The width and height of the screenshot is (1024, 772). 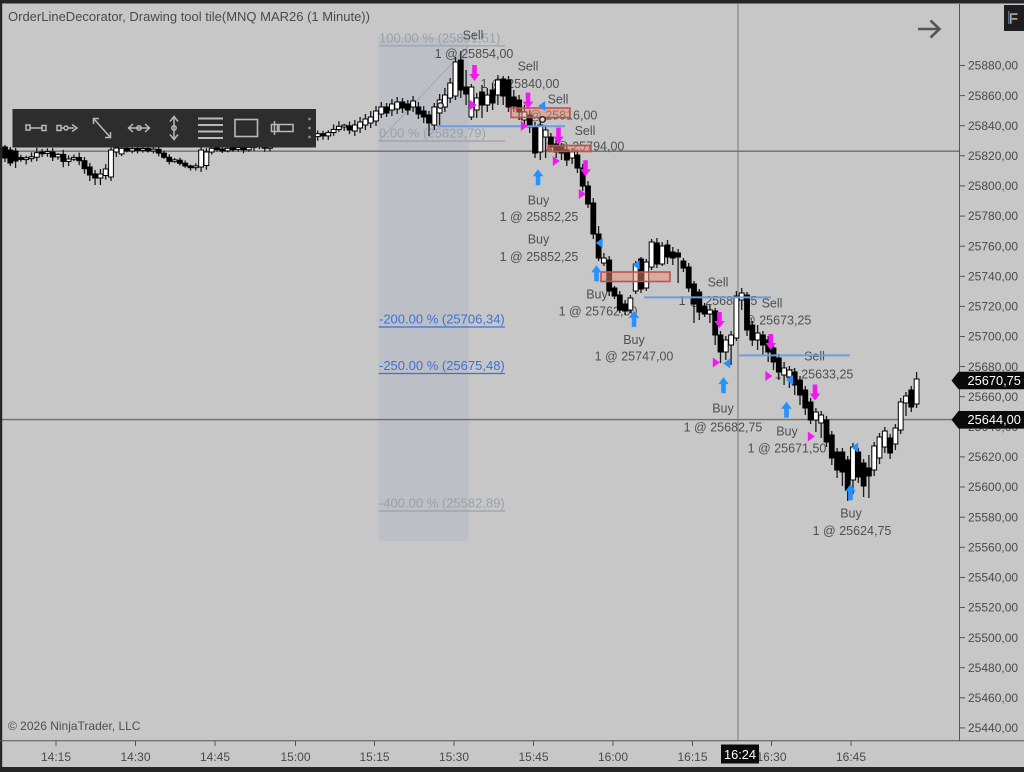 I want to click on svg-text: 25620,00, so click(x=993, y=457).